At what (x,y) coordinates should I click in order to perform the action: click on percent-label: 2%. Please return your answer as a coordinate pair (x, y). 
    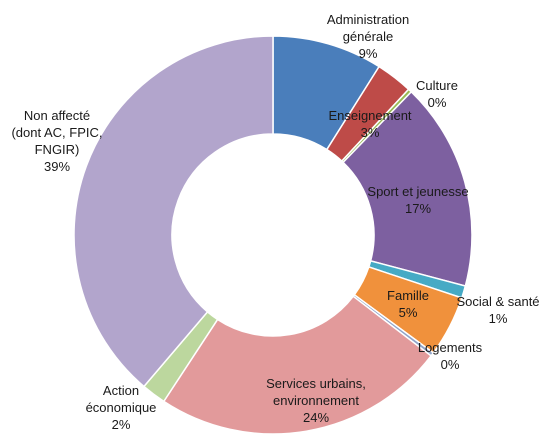
    Looking at the image, I should click on (121, 424).